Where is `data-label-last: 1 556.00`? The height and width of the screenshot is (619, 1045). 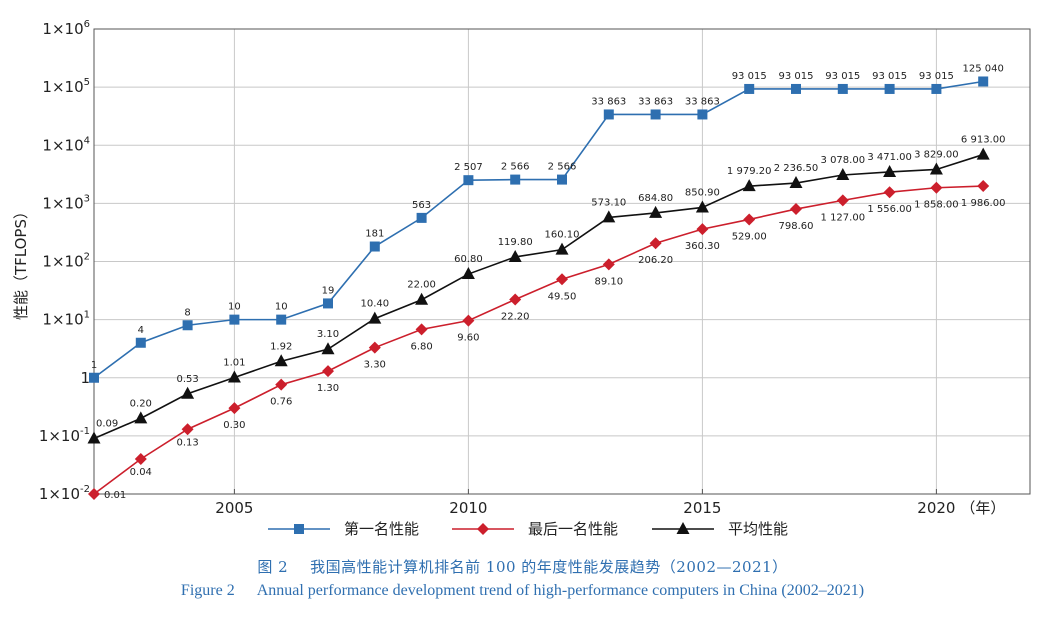 data-label-last: 1 556.00 is located at coordinates (889, 209).